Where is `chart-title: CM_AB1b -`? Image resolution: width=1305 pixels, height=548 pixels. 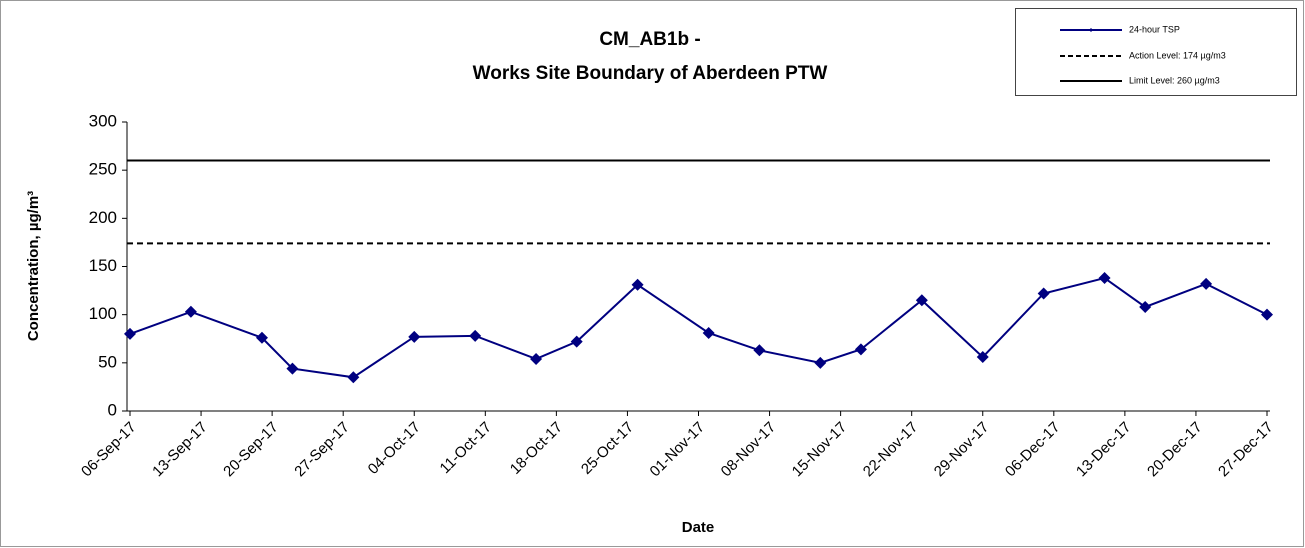
chart-title: CM_AB1b - is located at coordinates (649, 39).